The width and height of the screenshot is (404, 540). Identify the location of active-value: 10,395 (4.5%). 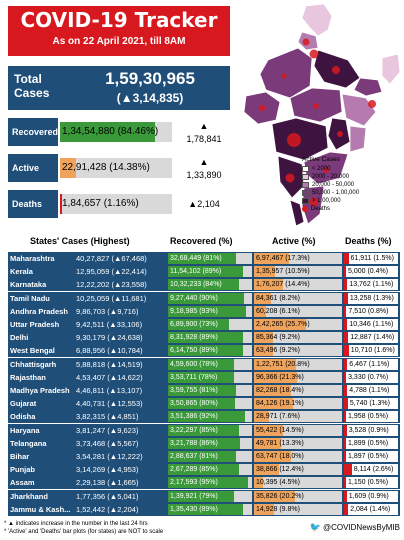
(278, 483).